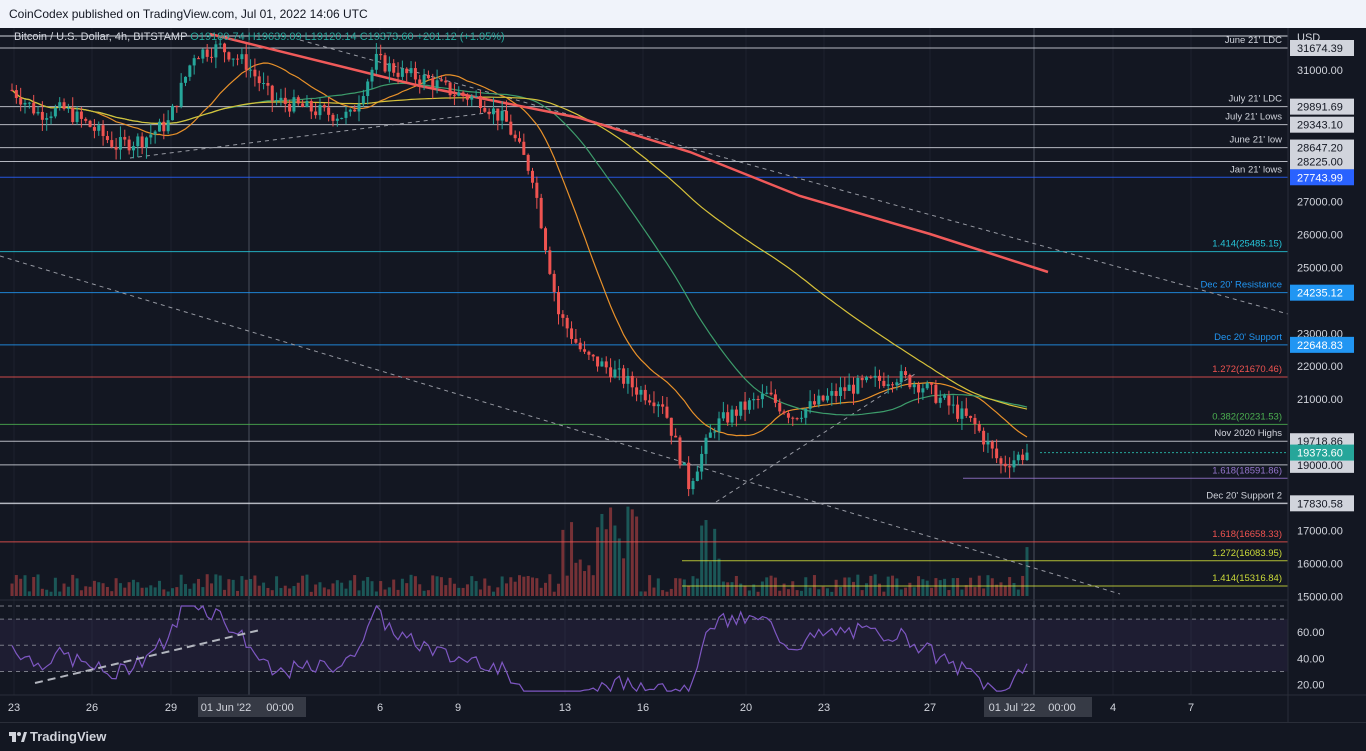  Describe the element at coordinates (1247, 416) in the screenshot. I see `level-label-10: 0.382(20231.53)` at that location.